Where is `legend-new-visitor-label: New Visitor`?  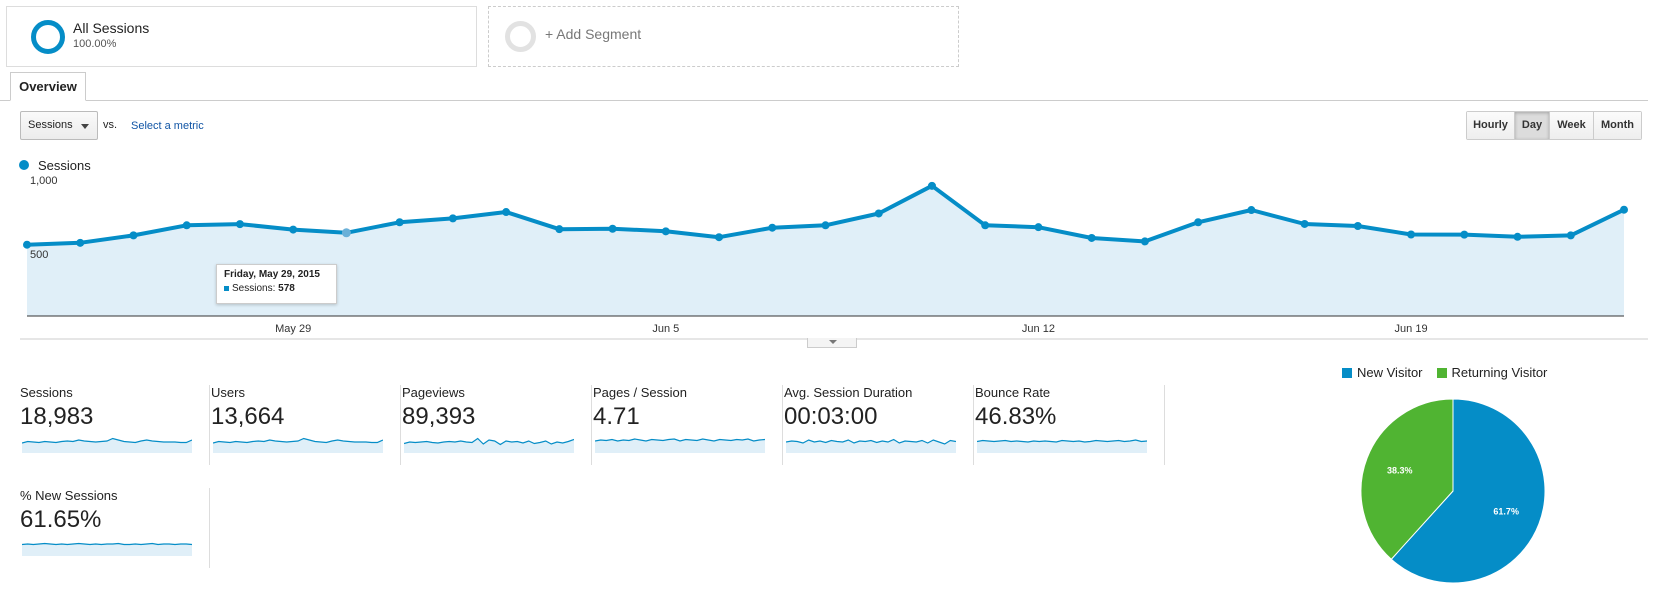 legend-new-visitor-label: New Visitor is located at coordinates (1390, 372).